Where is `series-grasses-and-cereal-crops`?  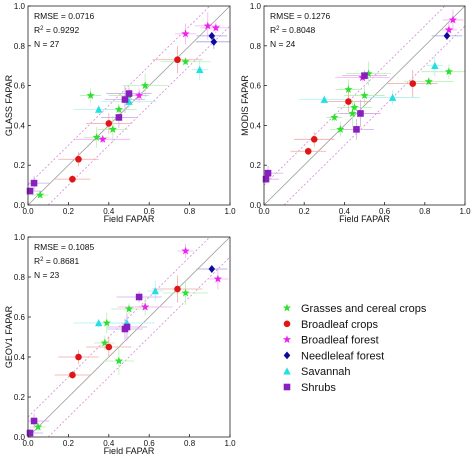 series-grasses-and-cereal-crops is located at coordinates (113, 128).